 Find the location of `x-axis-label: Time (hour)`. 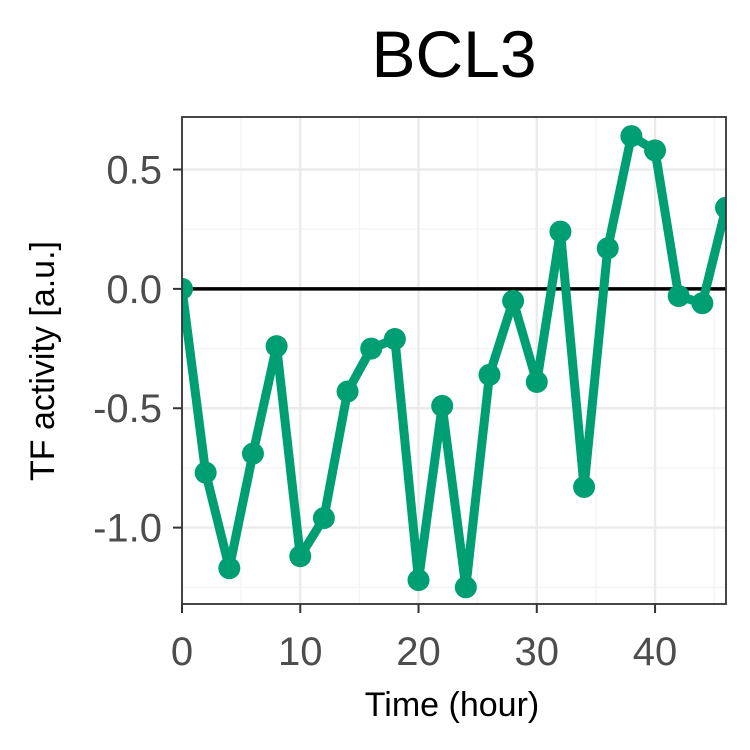

x-axis-label: Time (hour) is located at coordinates (452, 705).